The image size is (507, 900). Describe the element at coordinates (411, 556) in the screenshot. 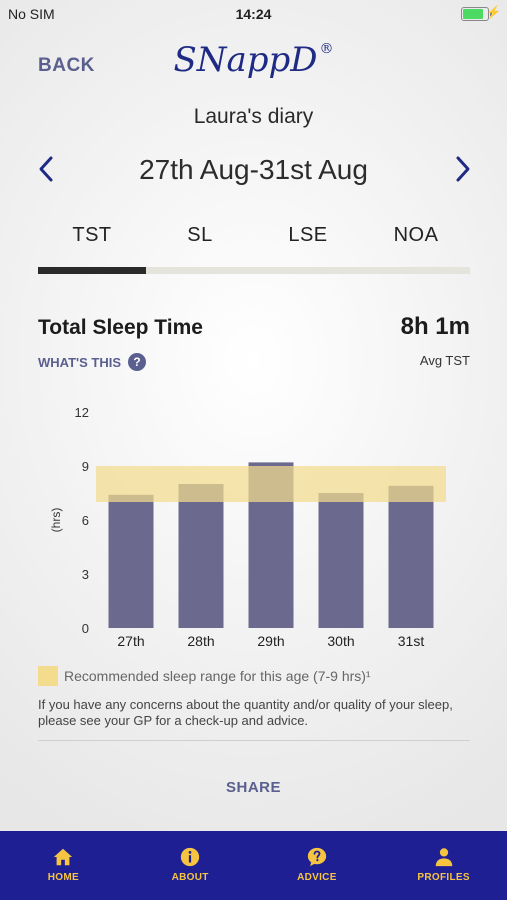

I see `bar-31st` at that location.